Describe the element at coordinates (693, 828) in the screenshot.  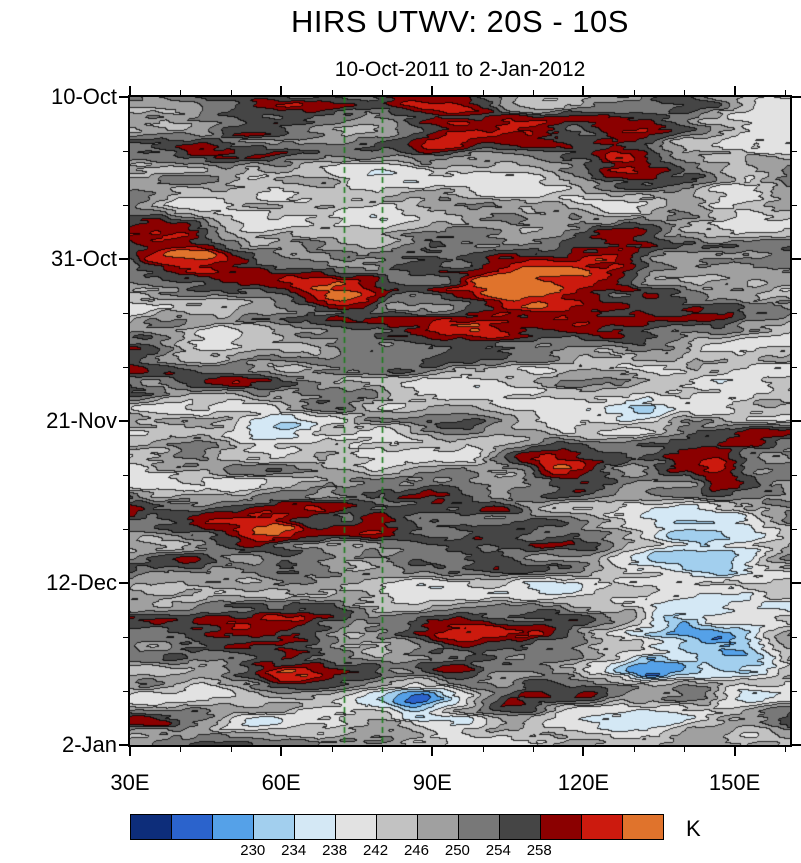
I see `colorbar-unit-label: K` at that location.